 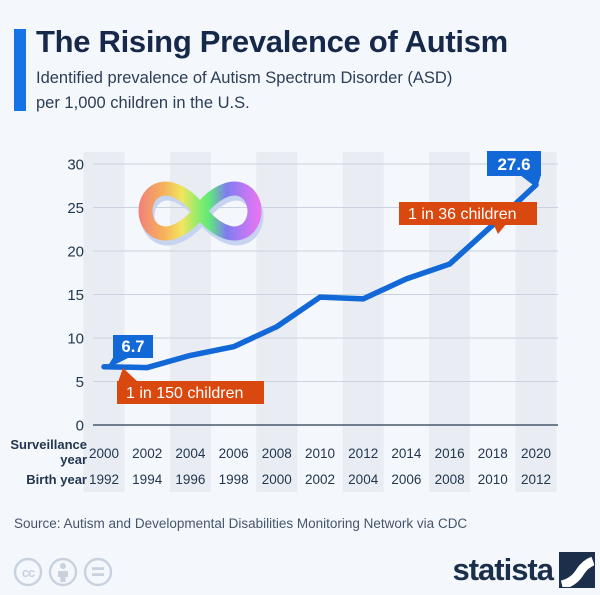 What do you see at coordinates (201, 213) in the screenshot?
I see `autism-infinity-icon` at bounding box center [201, 213].